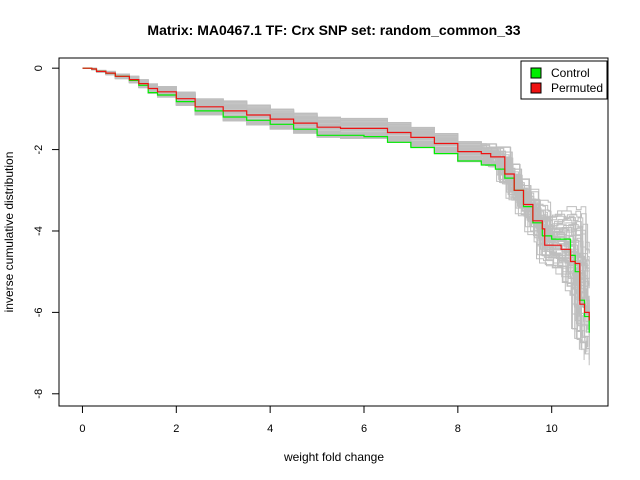 The image size is (640, 480). Describe the element at coordinates (39, 394) in the screenshot. I see `y-tick-label: -8` at that location.